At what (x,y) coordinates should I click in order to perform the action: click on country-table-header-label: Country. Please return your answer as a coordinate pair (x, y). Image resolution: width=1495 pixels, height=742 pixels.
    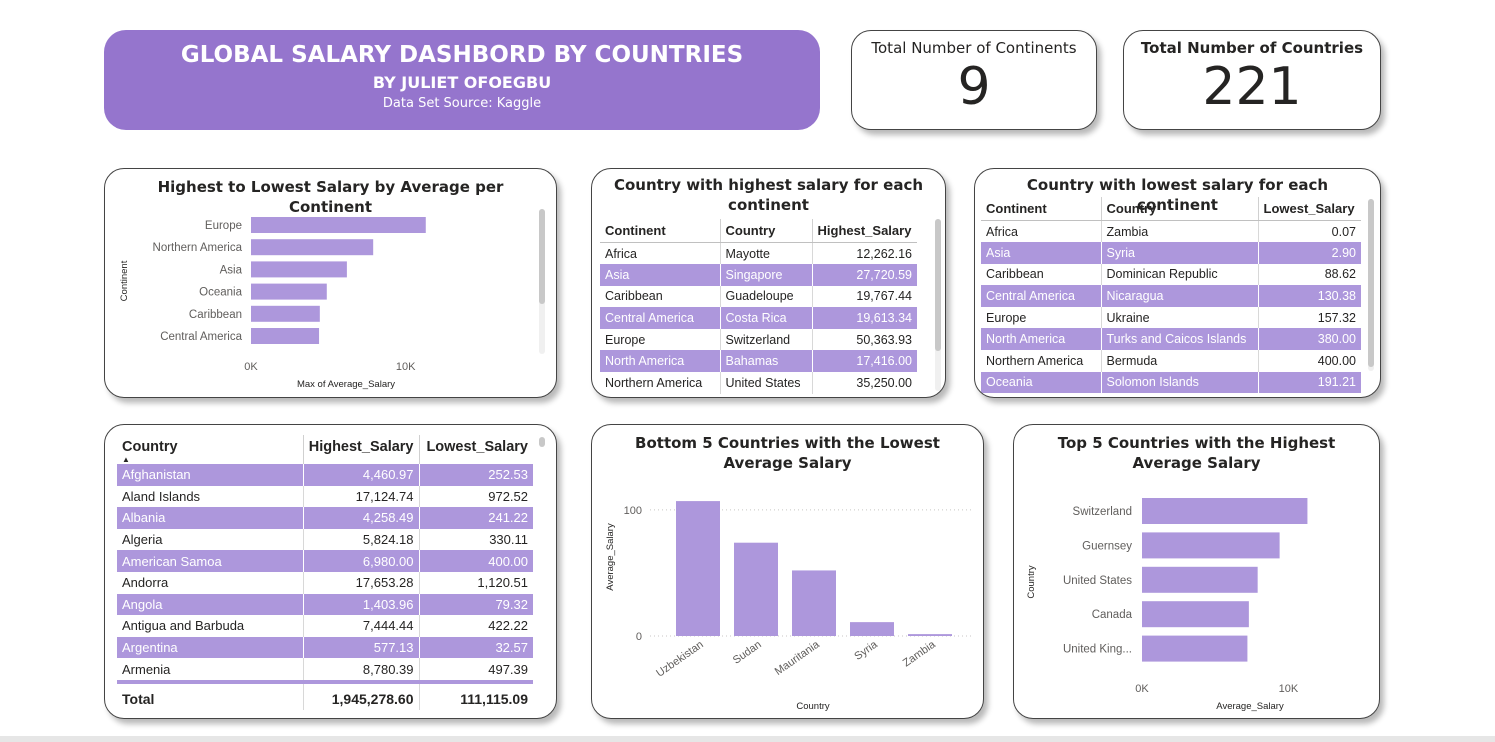
    Looking at the image, I should click on (150, 447).